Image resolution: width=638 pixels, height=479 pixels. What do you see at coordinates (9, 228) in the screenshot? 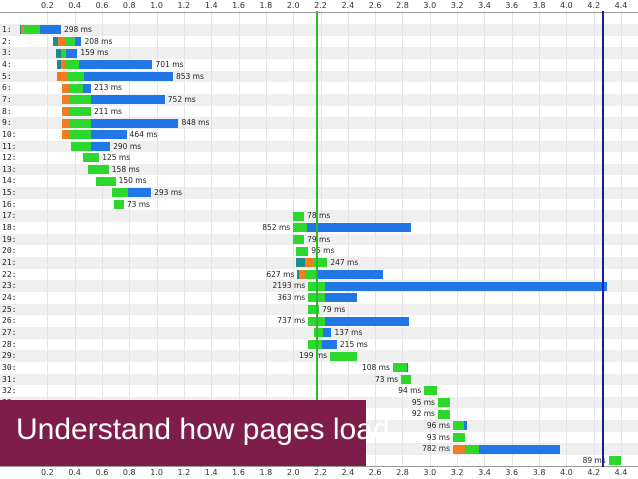
I see `row-label: 18:` at bounding box center [9, 228].